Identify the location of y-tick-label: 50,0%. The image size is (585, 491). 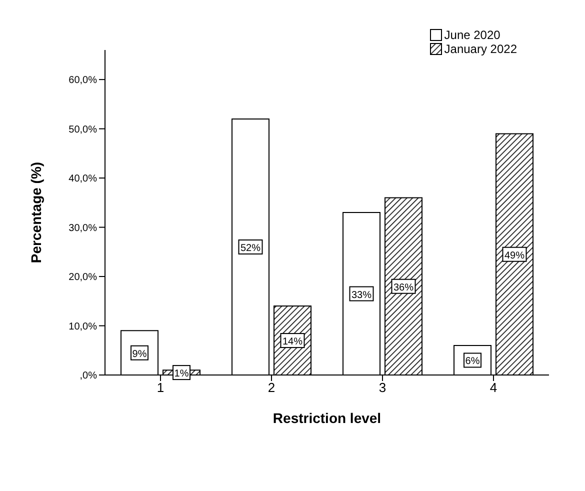
(83, 130).